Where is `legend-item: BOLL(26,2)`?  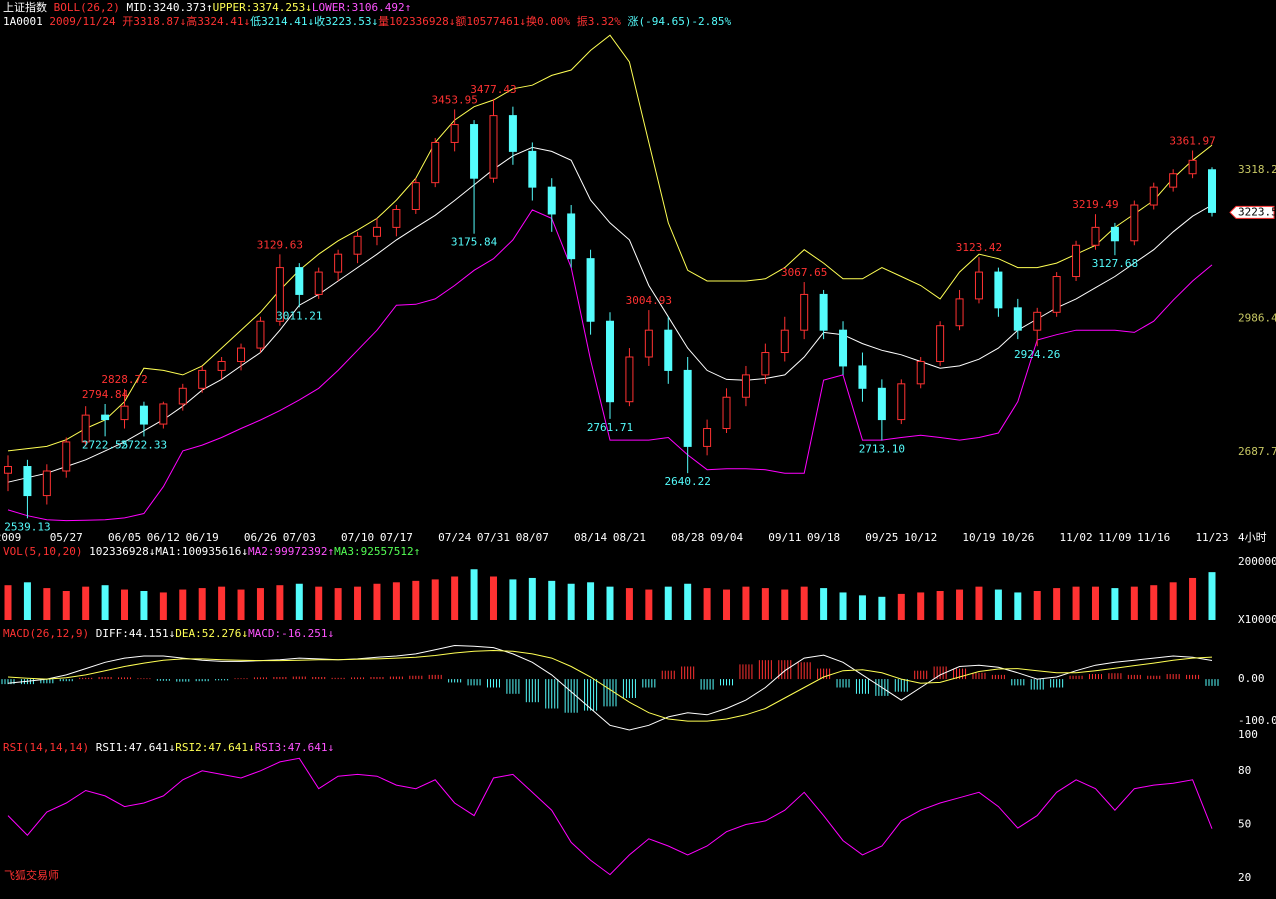
legend-item: BOLL(26,2) is located at coordinates (86, 7).